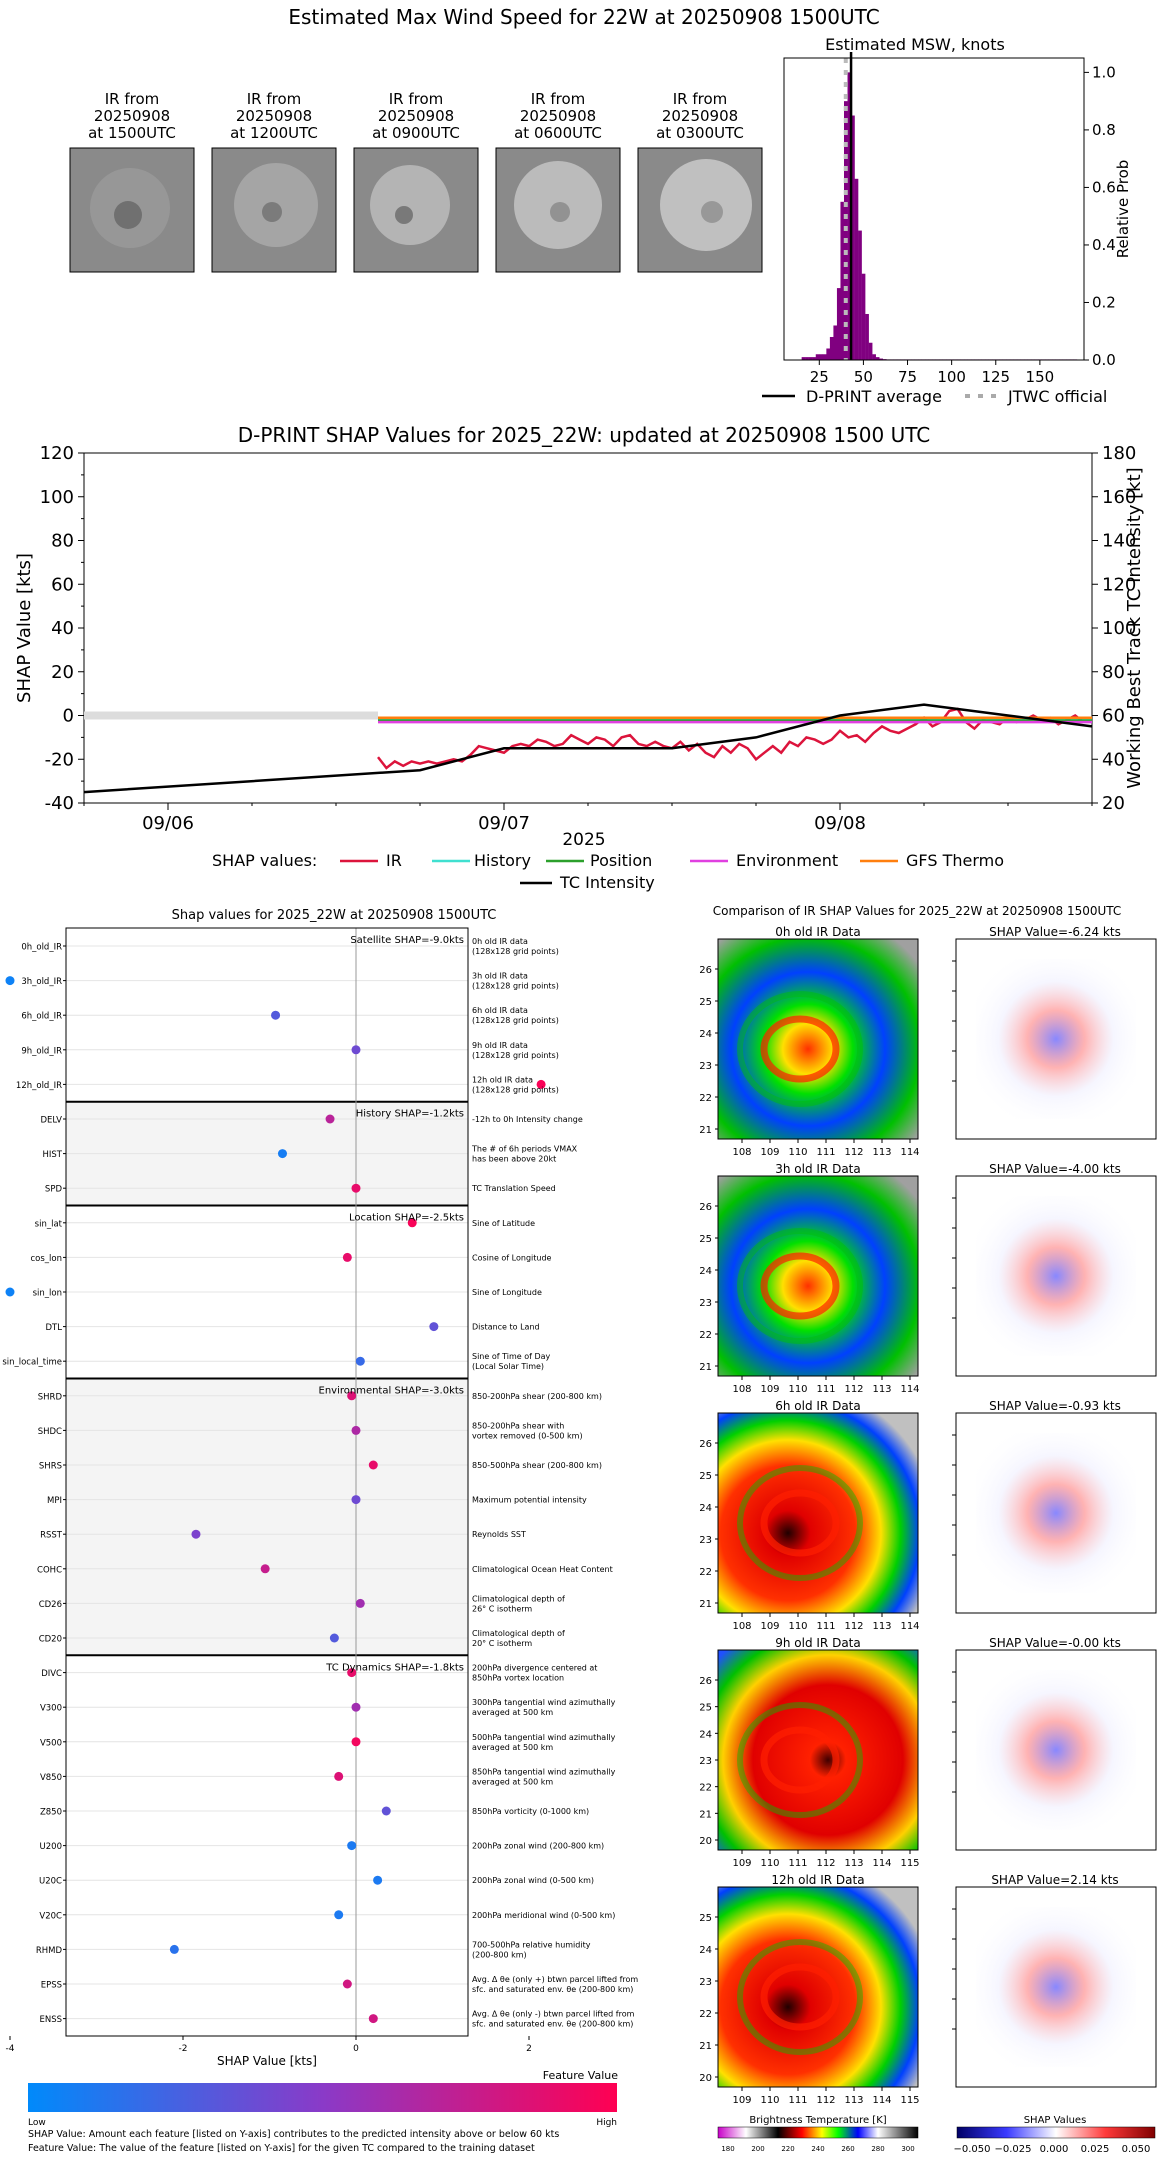  Describe the element at coordinates (741, 1152) in the screenshot. I see `ir-xtick: 108` at that location.